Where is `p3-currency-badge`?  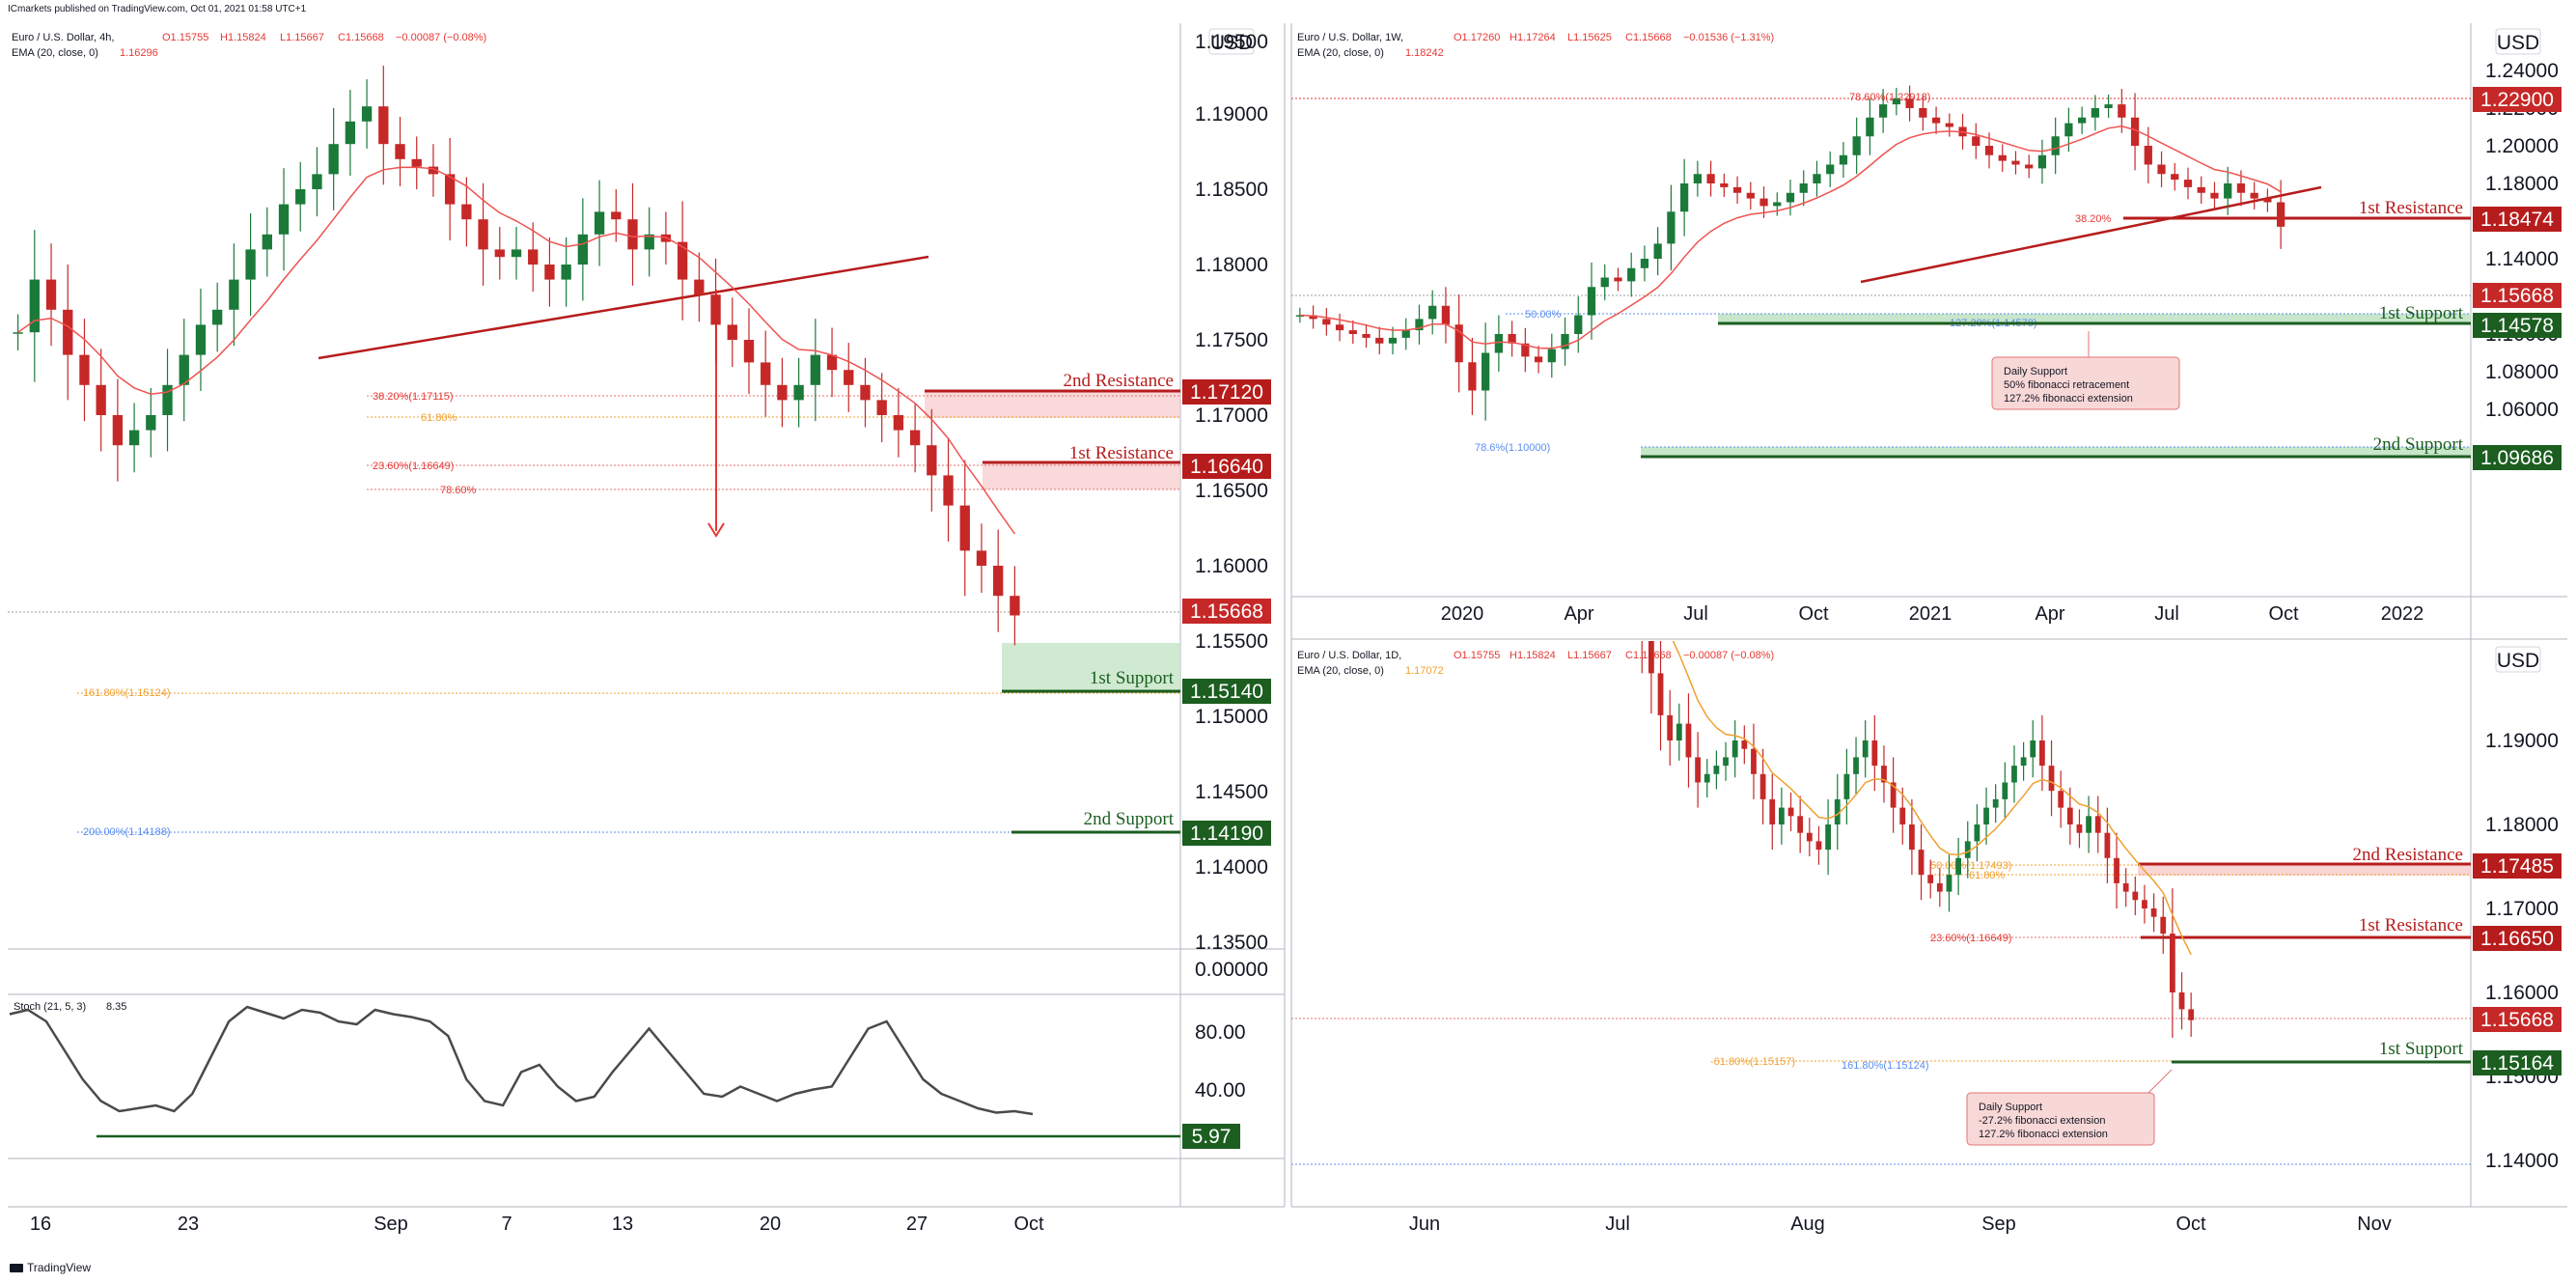 p3-currency-badge is located at coordinates (2518, 42).